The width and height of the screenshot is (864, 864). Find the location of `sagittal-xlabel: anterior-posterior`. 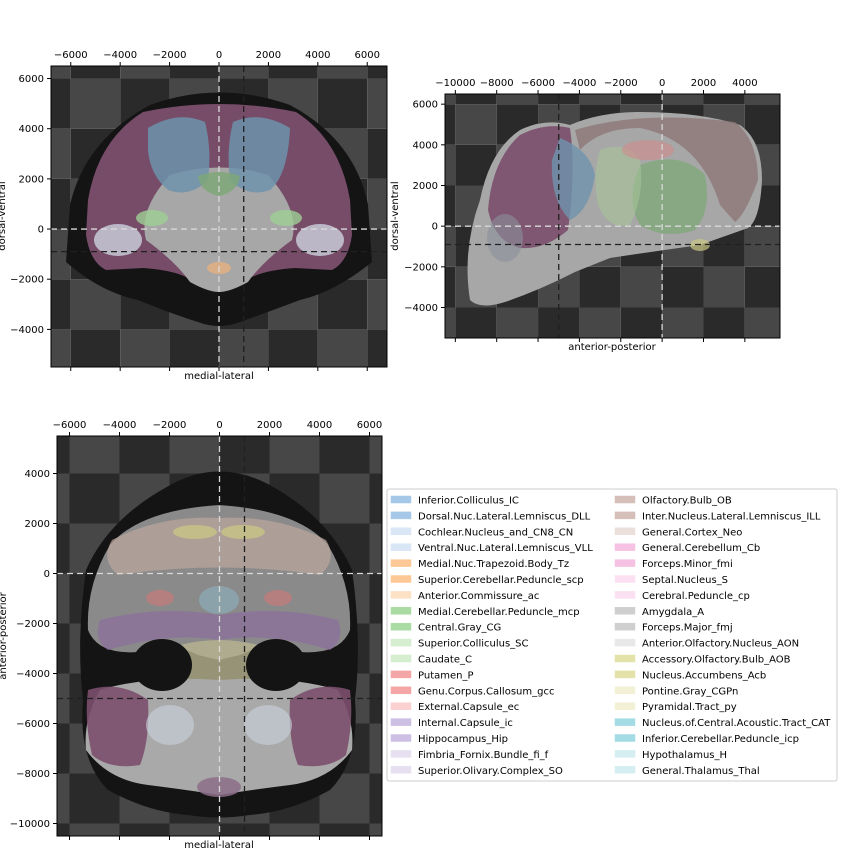

sagittal-xlabel: anterior-posterior is located at coordinates (612, 347).